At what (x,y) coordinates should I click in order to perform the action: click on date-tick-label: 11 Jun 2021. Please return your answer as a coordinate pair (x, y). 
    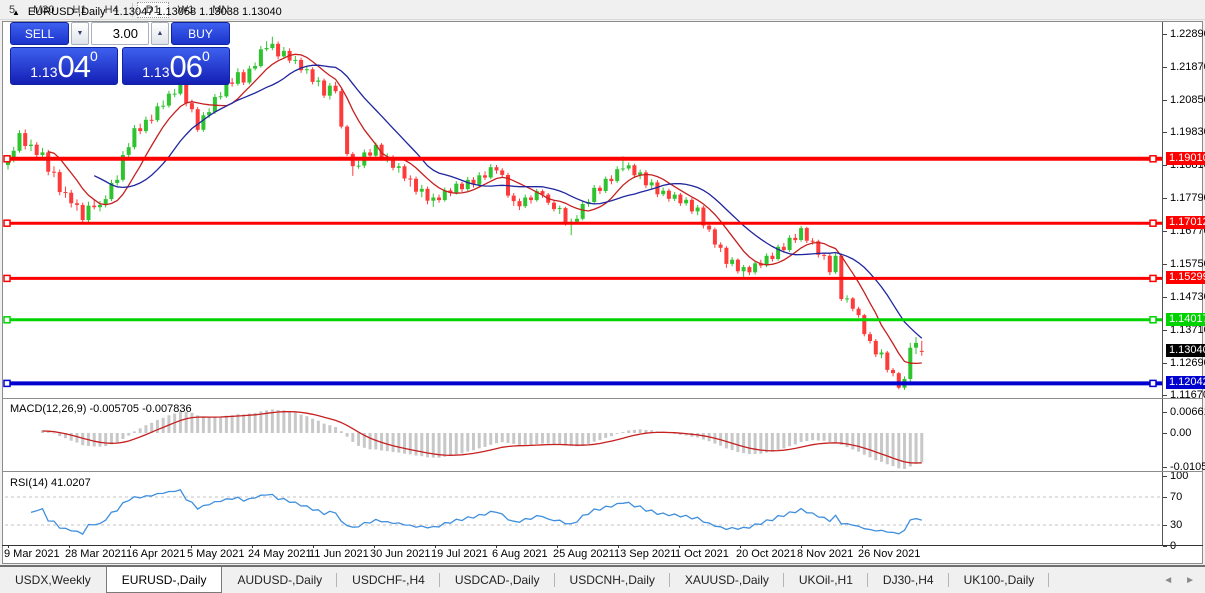
    Looking at the image, I should click on (339, 554).